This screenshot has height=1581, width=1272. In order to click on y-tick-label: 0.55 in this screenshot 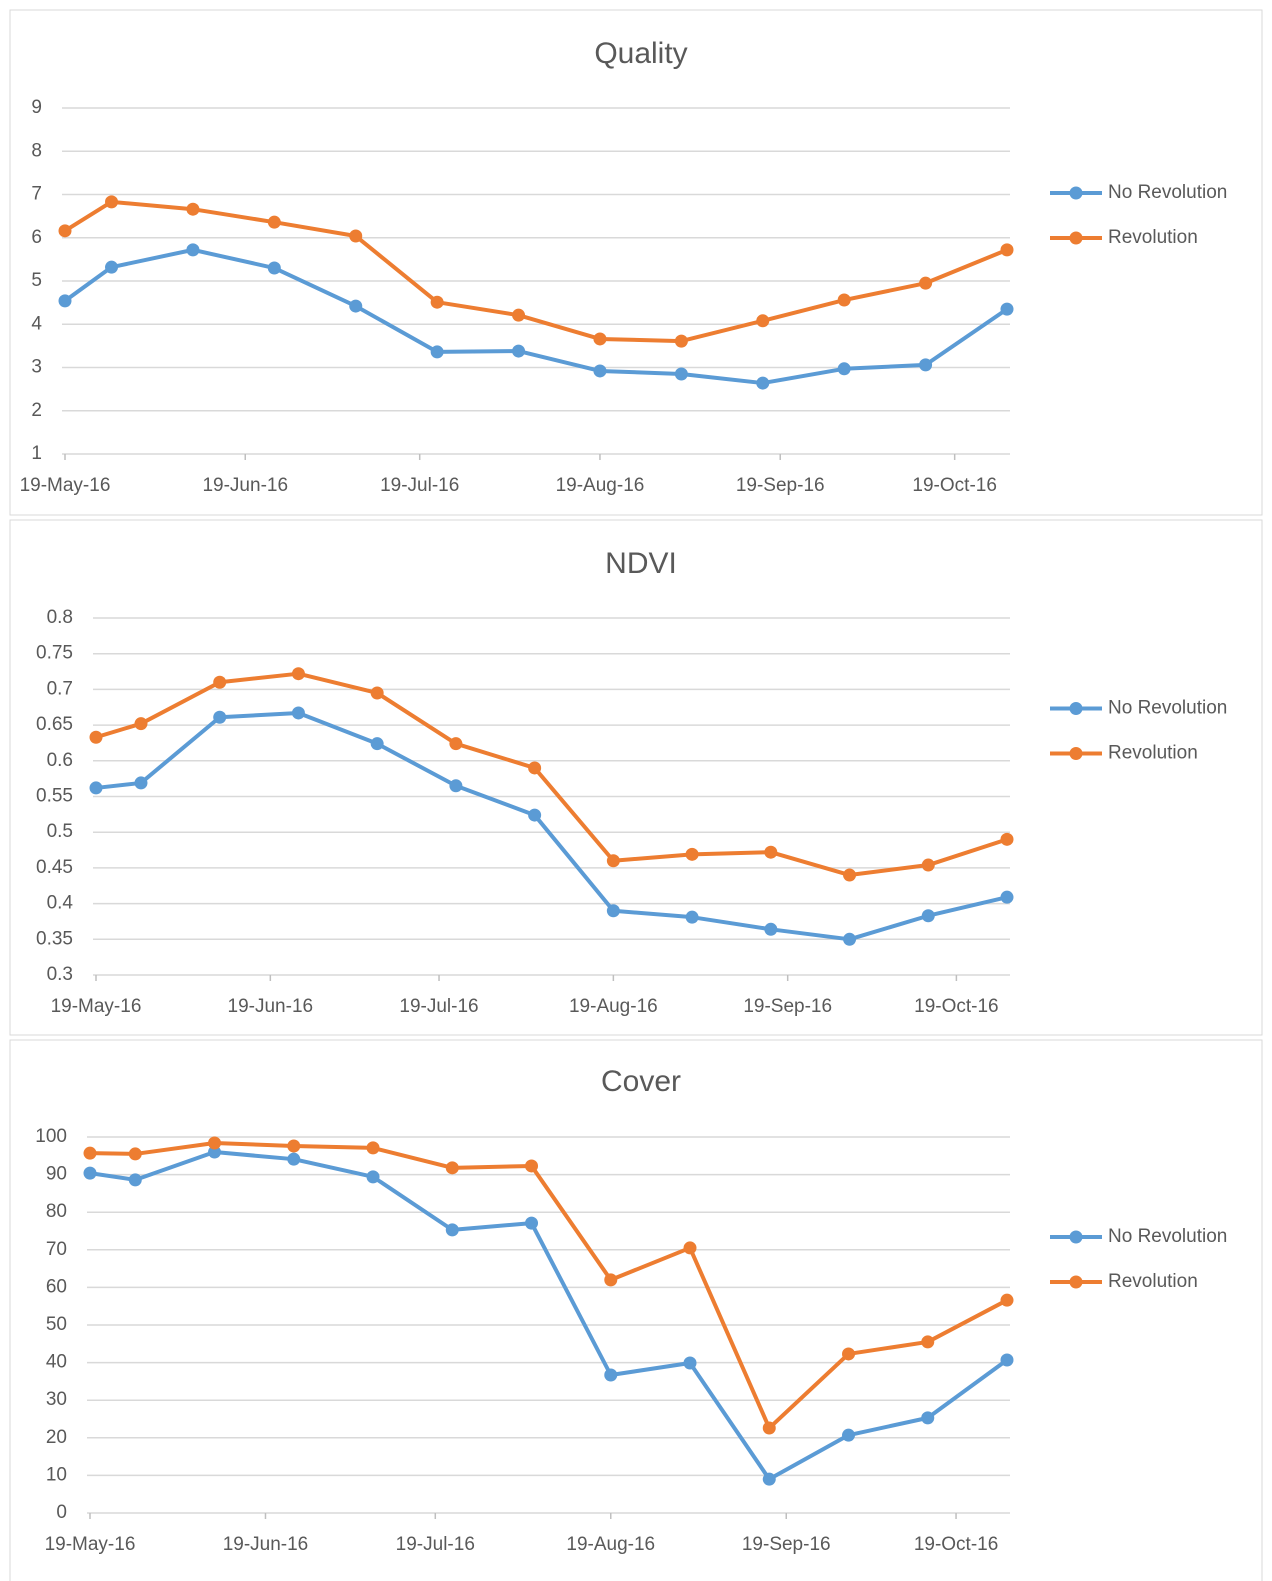, I will do `click(54, 796)`.